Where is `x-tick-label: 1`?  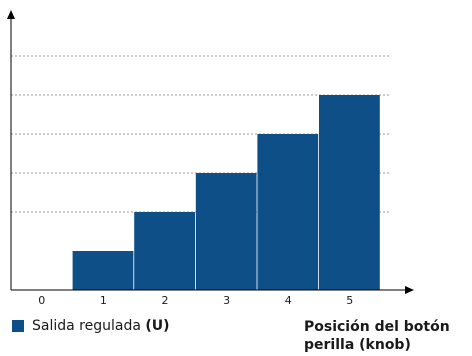 x-tick-label: 1 is located at coordinates (103, 300).